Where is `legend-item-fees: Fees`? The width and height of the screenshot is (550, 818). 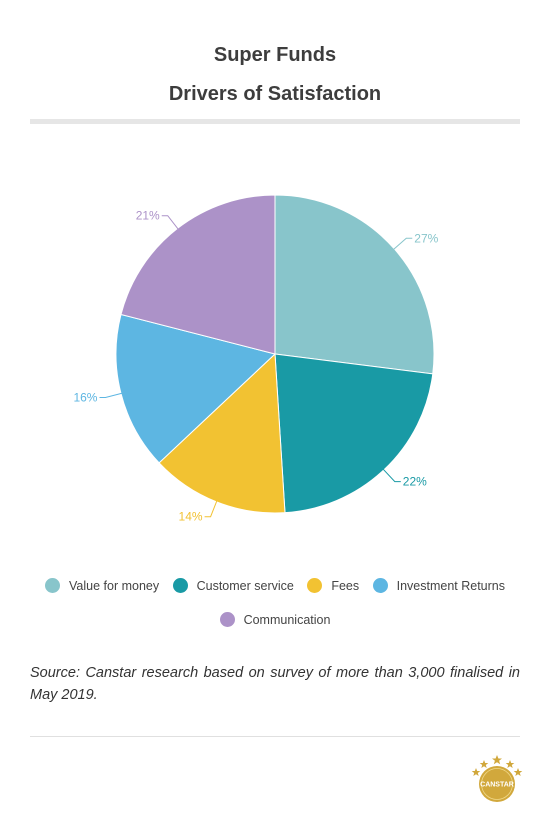
legend-item-fees: Fees is located at coordinates (333, 585).